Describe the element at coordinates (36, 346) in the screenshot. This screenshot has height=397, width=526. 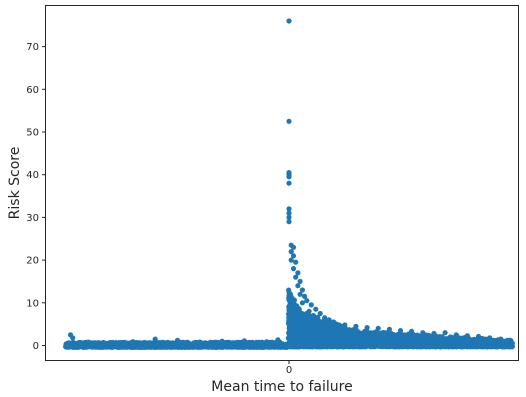
I see `y-tick-label: 0` at that location.